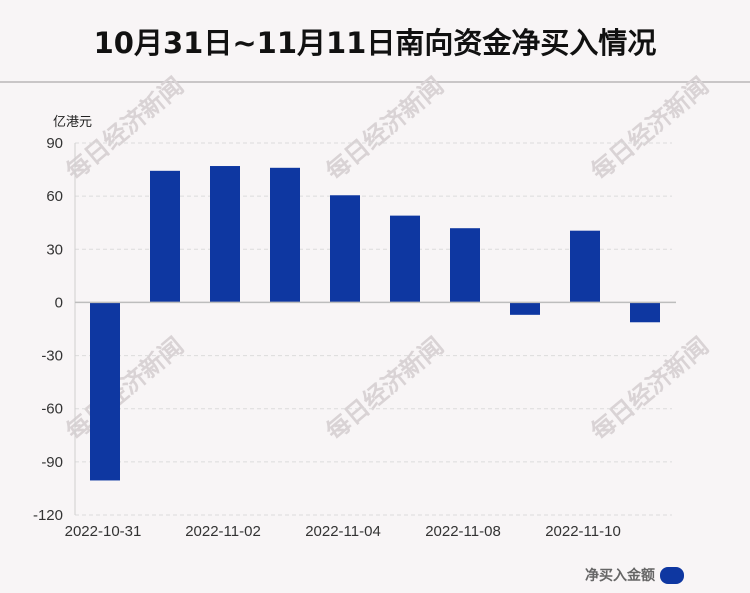  Describe the element at coordinates (52, 409) in the screenshot. I see `y-tick-label: -60` at that location.